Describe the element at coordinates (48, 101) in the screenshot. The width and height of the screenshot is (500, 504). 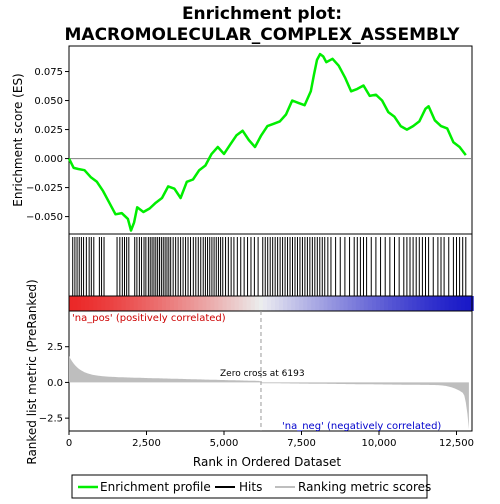
I see `es-tick-label: 0.050` at that location.